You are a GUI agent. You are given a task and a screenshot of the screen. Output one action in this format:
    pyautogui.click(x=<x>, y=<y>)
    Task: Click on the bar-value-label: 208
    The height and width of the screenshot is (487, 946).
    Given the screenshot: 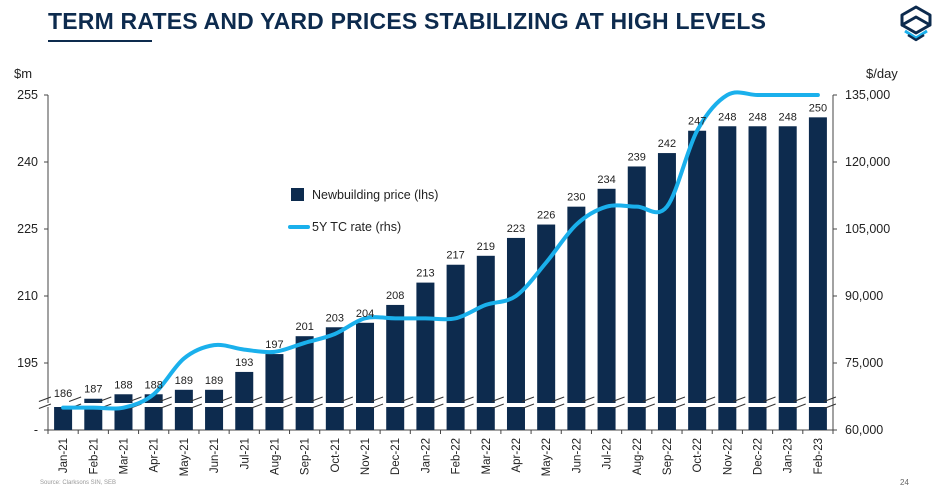 What is the action you would take?
    pyautogui.click(x=395, y=296)
    